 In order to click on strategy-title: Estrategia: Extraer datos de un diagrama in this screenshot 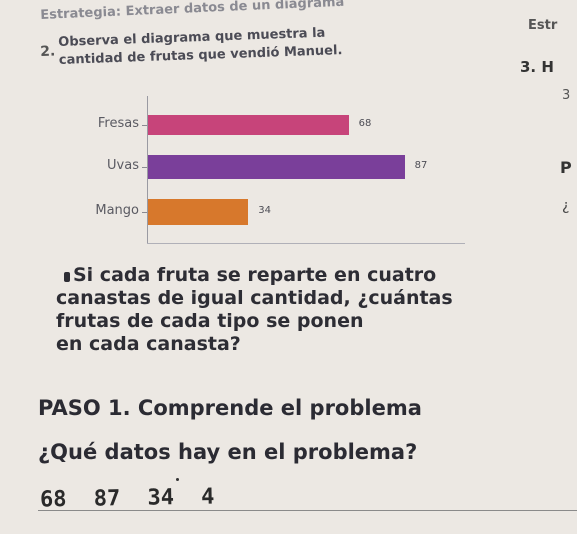, I will do `click(192, 11)`.